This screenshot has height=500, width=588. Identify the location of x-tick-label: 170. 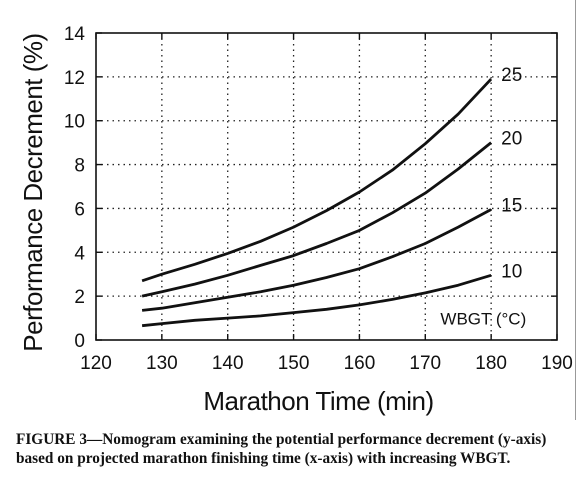
(425, 363).